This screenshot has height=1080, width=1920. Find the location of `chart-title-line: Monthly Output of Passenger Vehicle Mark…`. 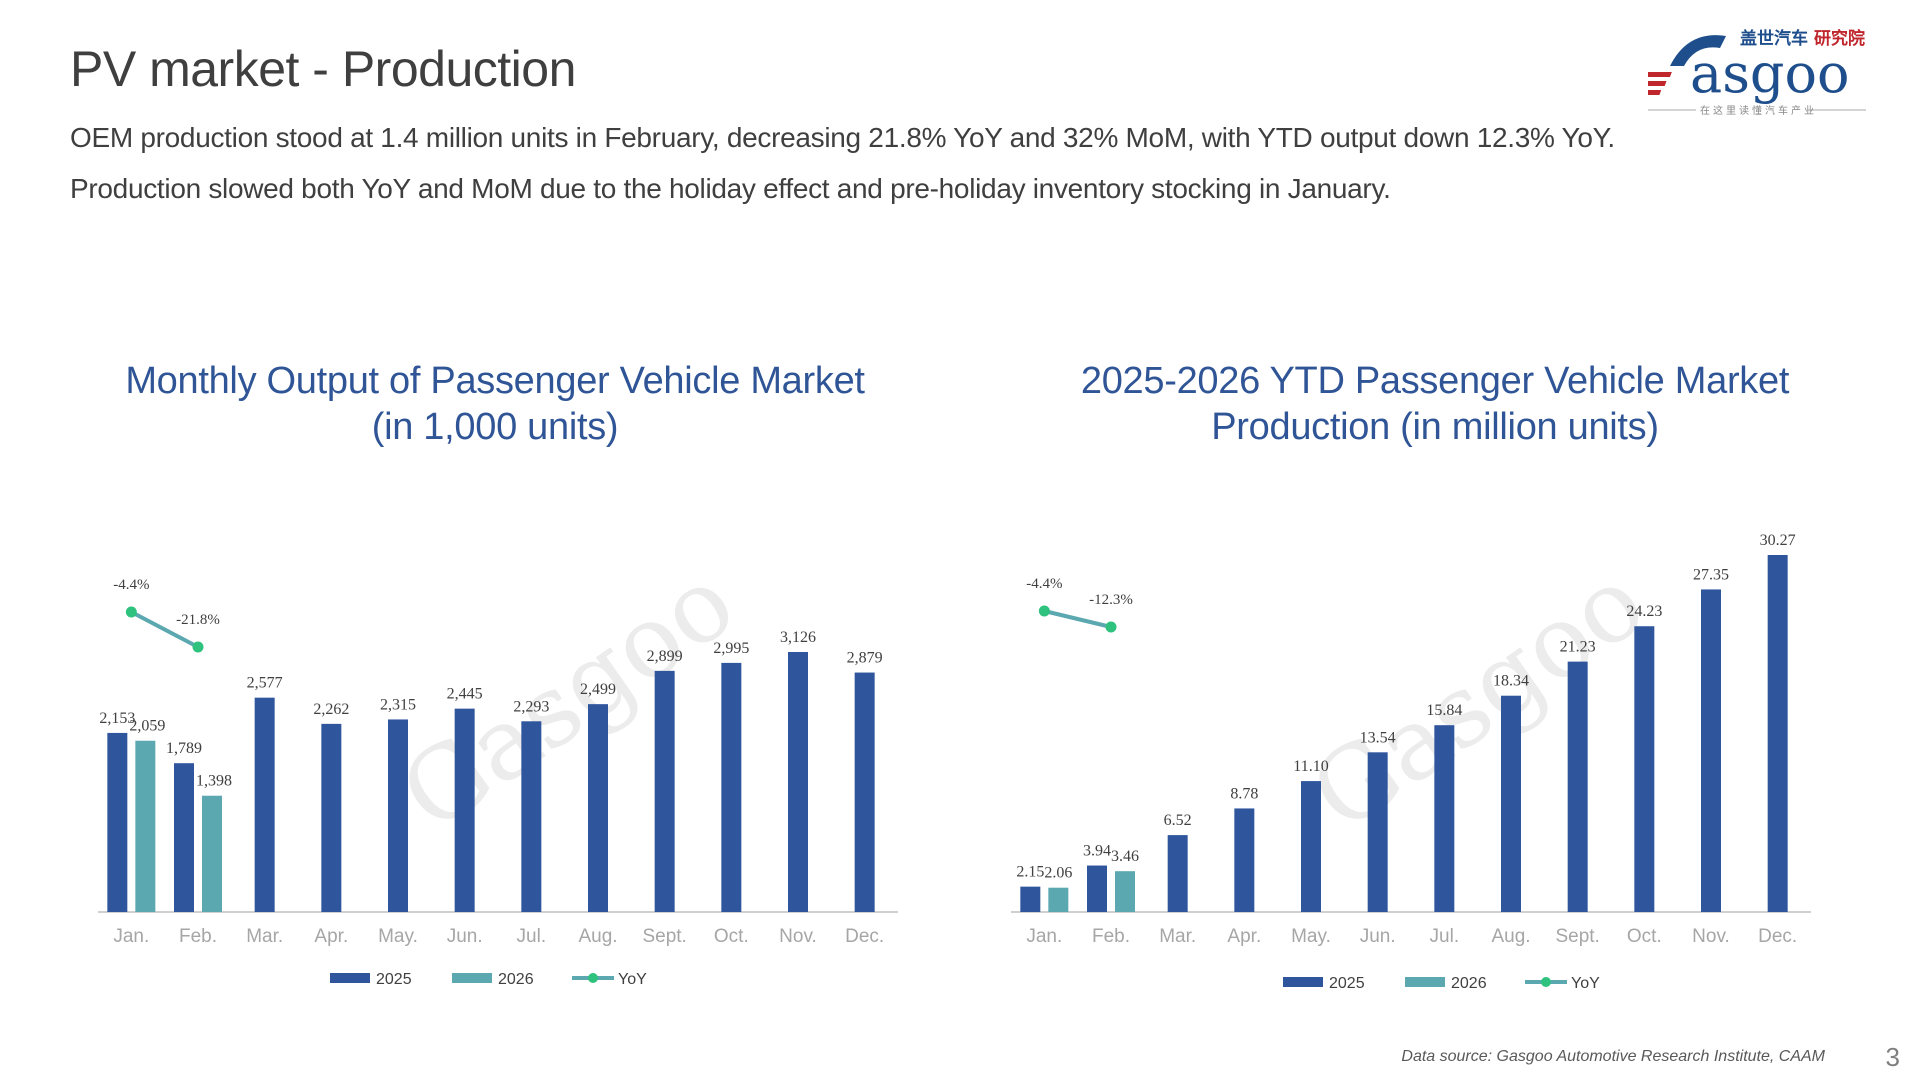

chart-title-line: Monthly Output of Passenger Vehicle Mark… is located at coordinates (495, 381).